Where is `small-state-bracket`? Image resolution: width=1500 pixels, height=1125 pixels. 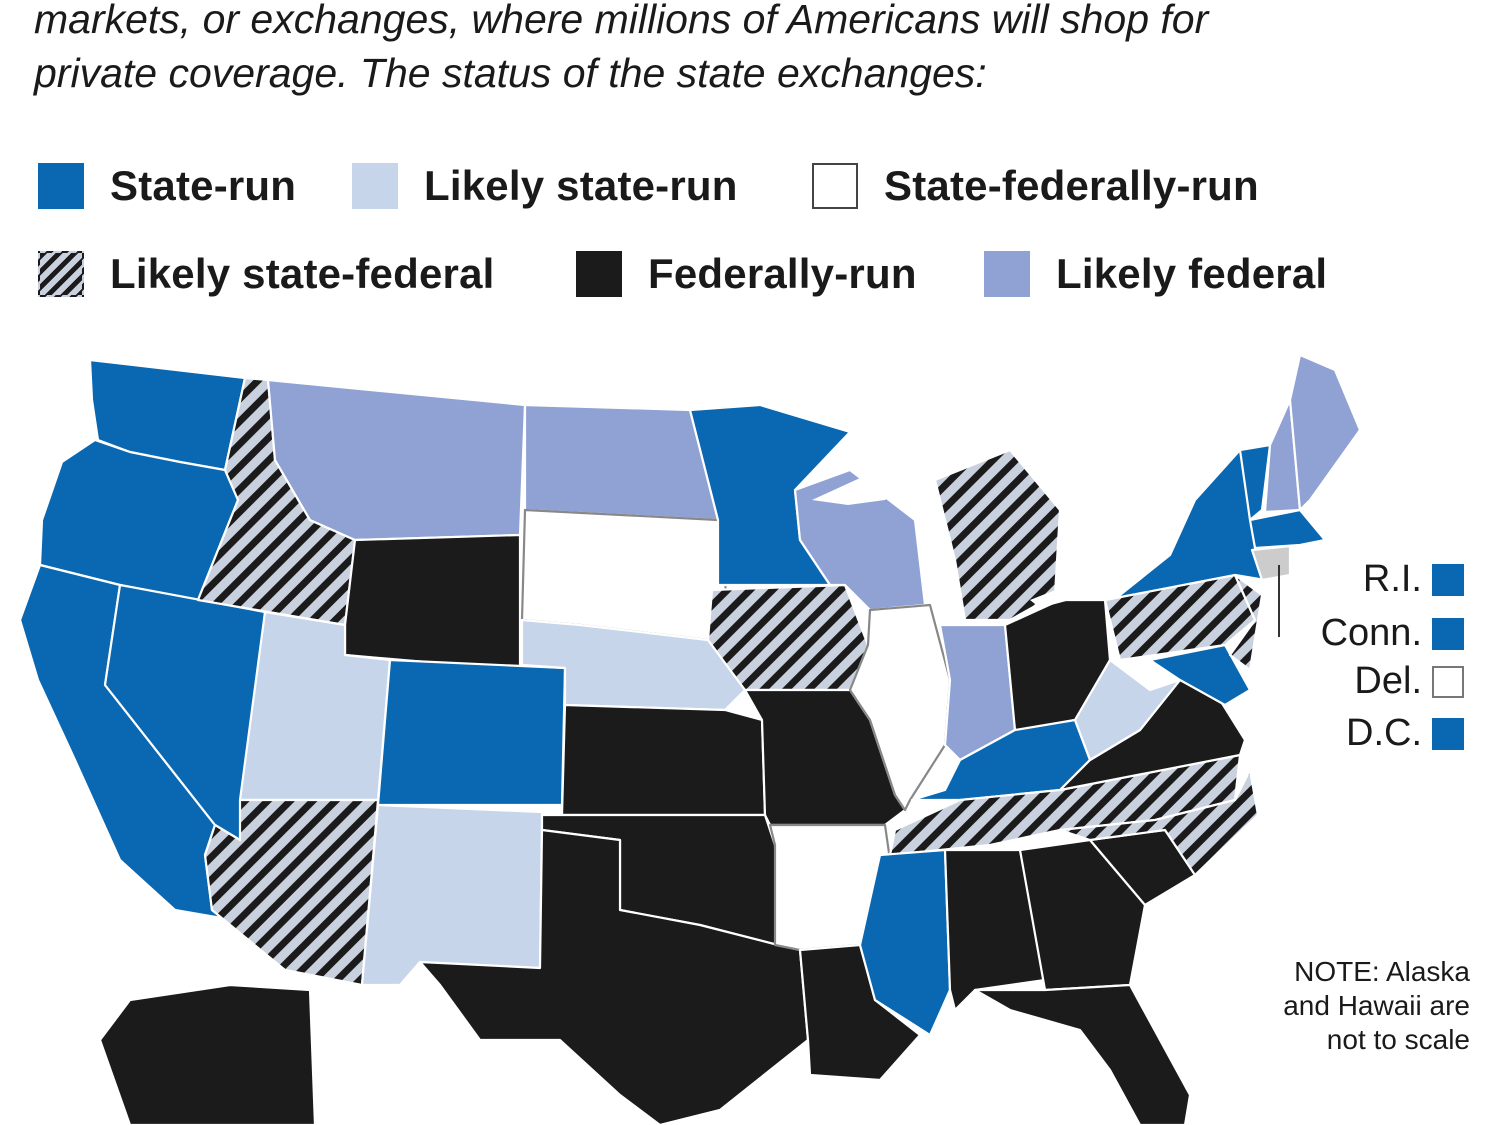
small-state-bracket is located at coordinates (1279, 601).